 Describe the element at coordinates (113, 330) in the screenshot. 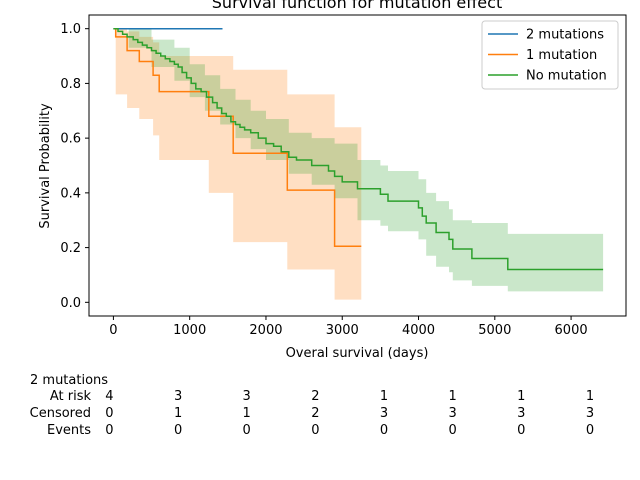

I see `x-tick-label: 0` at that location.